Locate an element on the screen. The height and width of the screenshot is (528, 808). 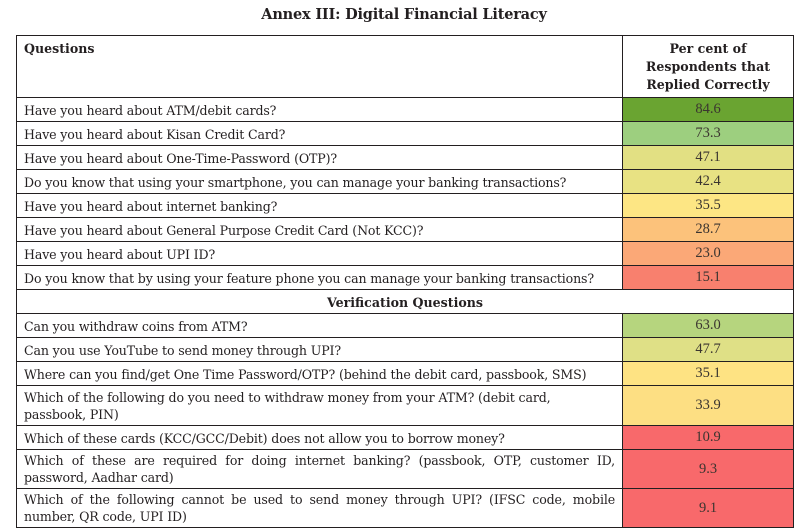
percent-cell: 63.0 is located at coordinates (708, 325).